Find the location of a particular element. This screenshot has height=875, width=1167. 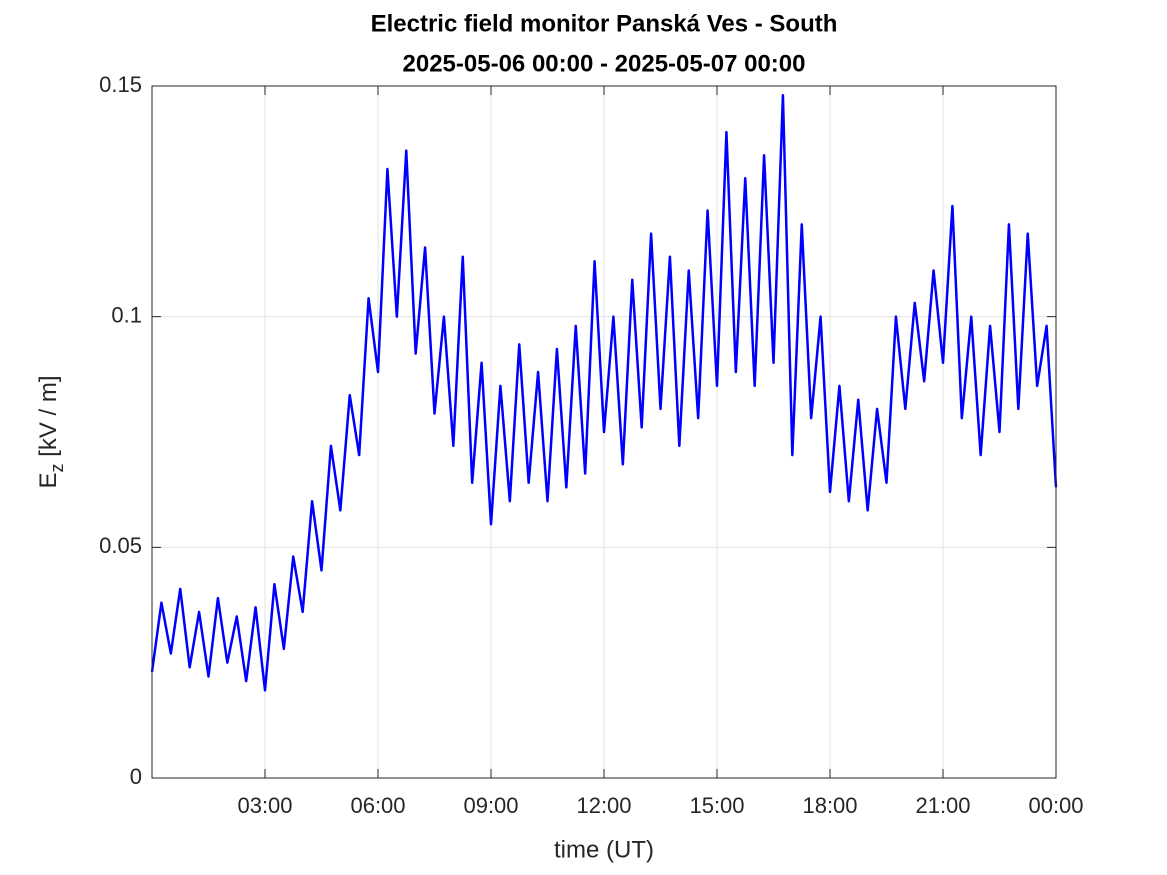

chart-subtitle: 2025-05-06 00:00 - 2025-05-07 00:00 is located at coordinates (604, 63).